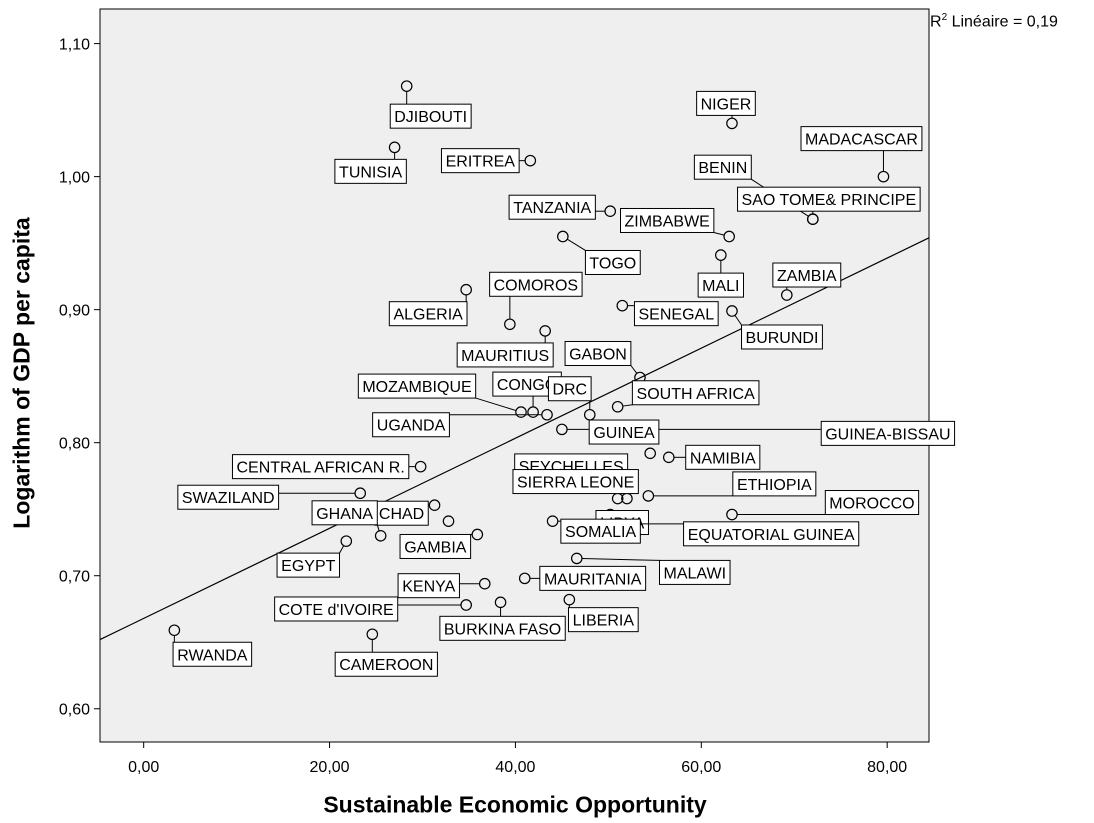  I want to click on point-label: GABON, so click(598, 354).